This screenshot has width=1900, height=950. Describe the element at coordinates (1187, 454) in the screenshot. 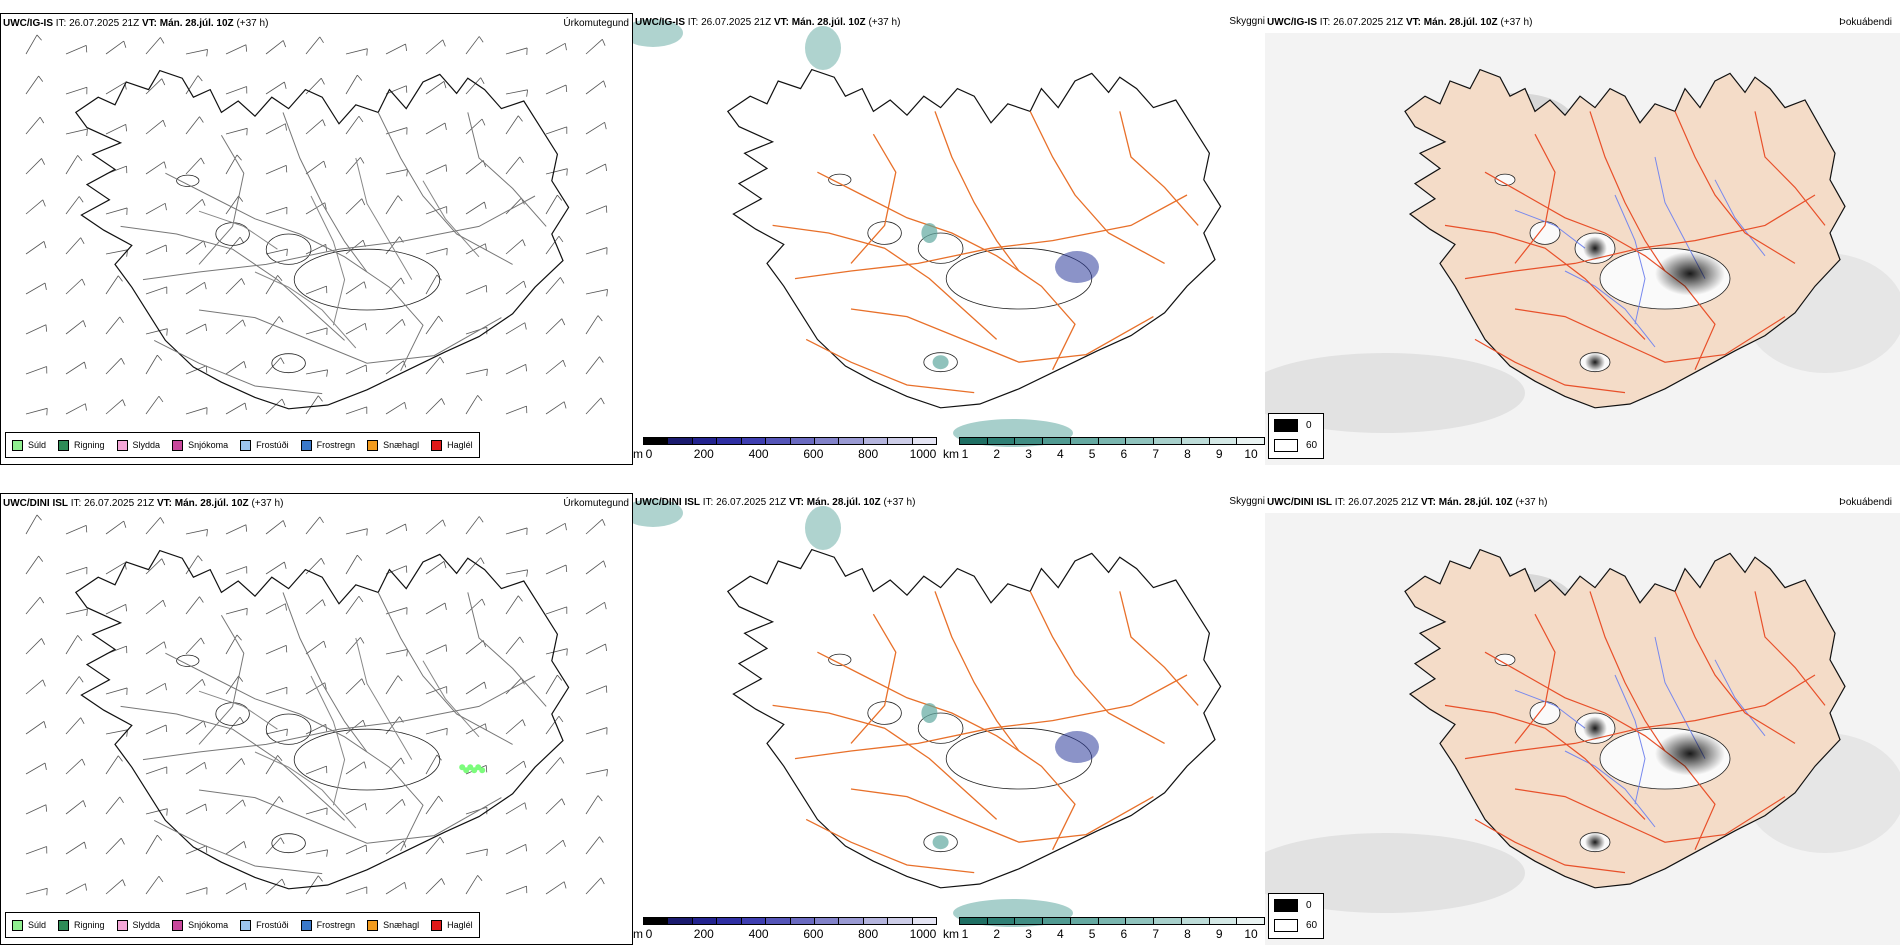

I see `colorbar-tick-label: 8` at that location.